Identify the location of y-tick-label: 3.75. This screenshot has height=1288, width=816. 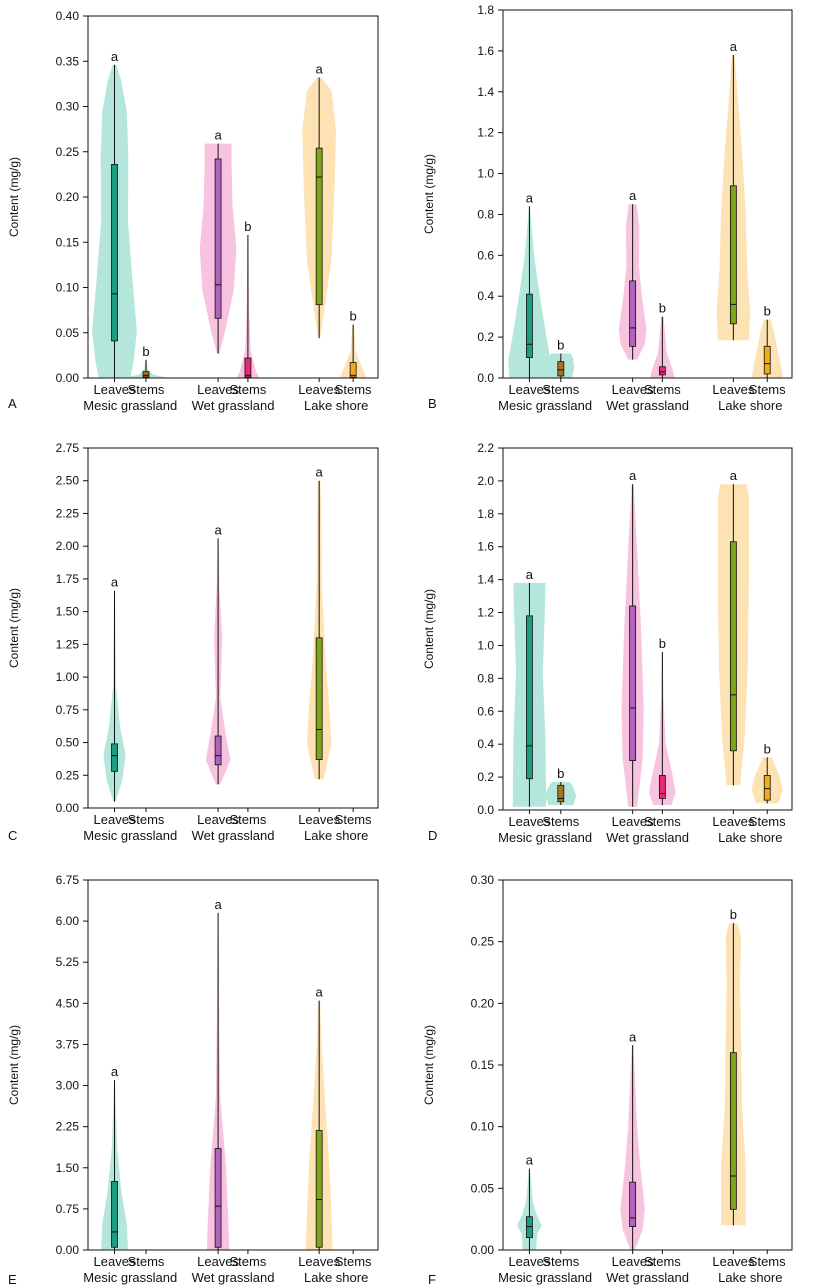
(68, 1044).